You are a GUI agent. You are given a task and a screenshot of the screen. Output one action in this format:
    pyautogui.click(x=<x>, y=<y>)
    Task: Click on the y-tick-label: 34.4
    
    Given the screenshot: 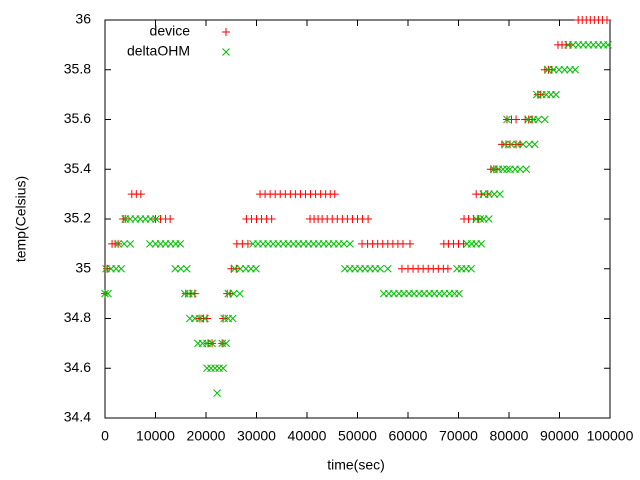 What is the action you would take?
    pyautogui.click(x=77, y=417)
    